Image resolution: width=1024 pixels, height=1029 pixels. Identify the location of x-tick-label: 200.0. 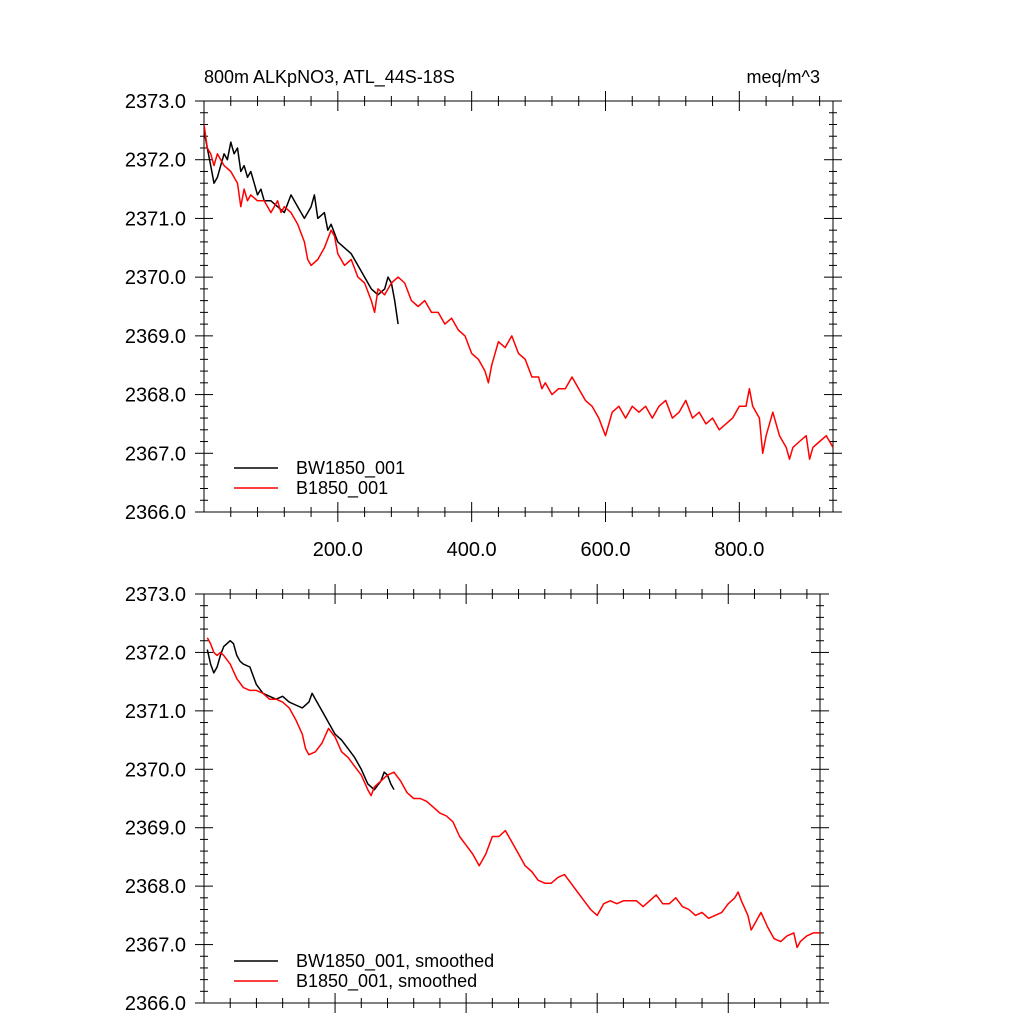
(338, 550).